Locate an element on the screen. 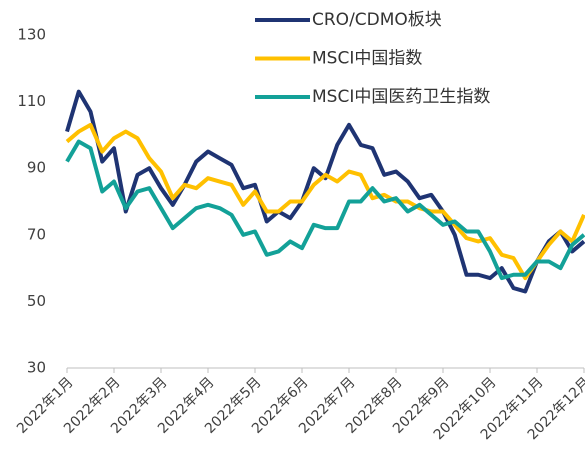 This screenshot has height=451, width=585. legend-label: CRO/CDMO板块 is located at coordinates (377, 20).